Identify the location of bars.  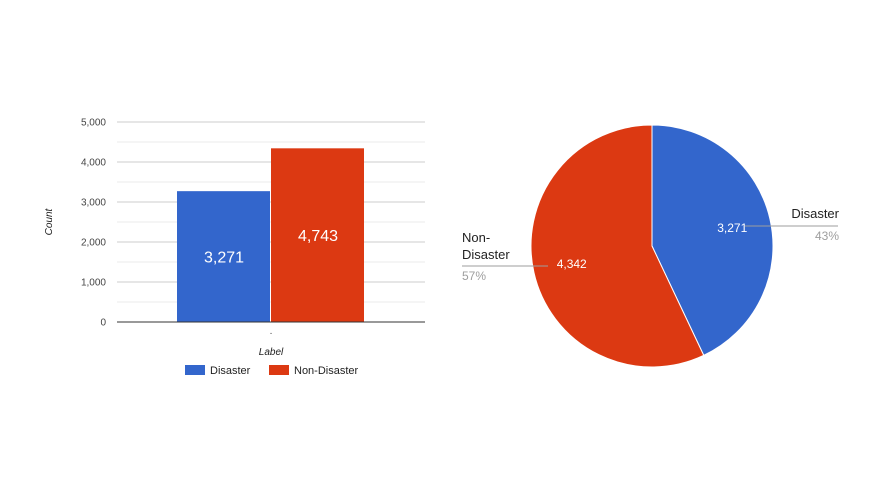
(270, 235).